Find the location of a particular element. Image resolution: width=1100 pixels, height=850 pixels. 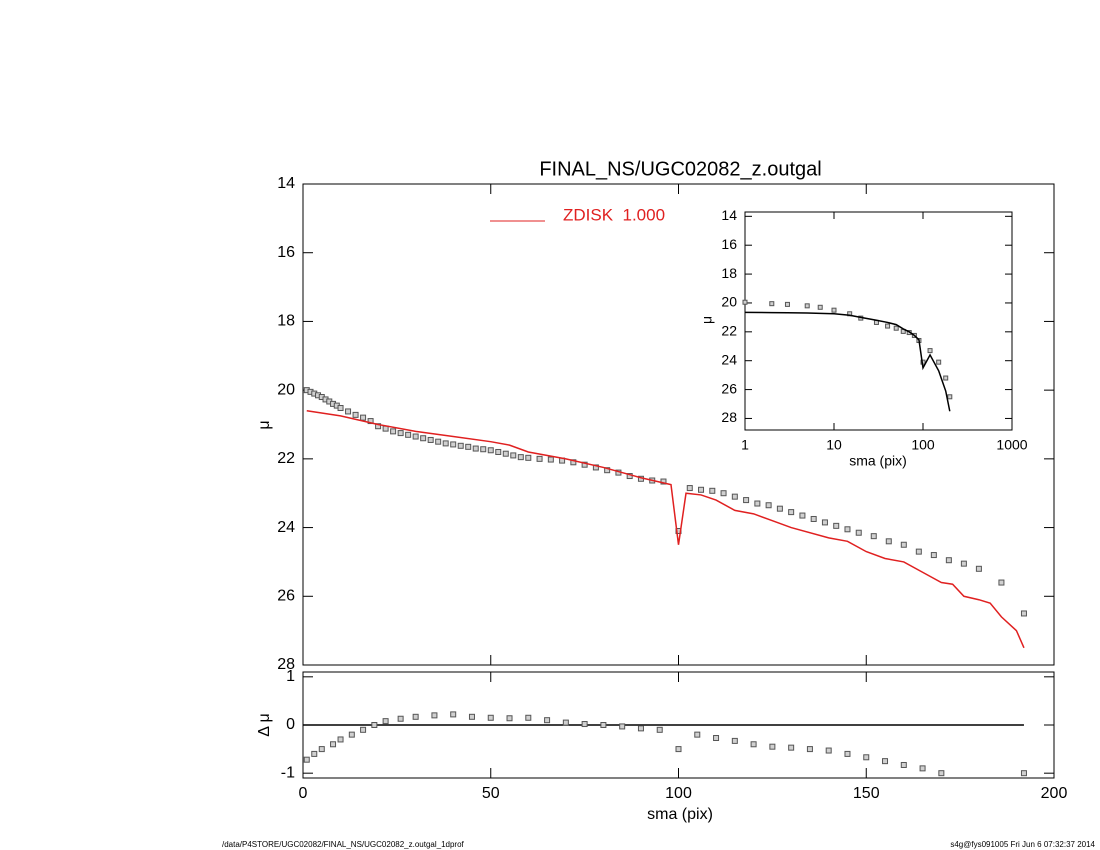

y-tick-label: 18 is located at coordinates (729, 273).